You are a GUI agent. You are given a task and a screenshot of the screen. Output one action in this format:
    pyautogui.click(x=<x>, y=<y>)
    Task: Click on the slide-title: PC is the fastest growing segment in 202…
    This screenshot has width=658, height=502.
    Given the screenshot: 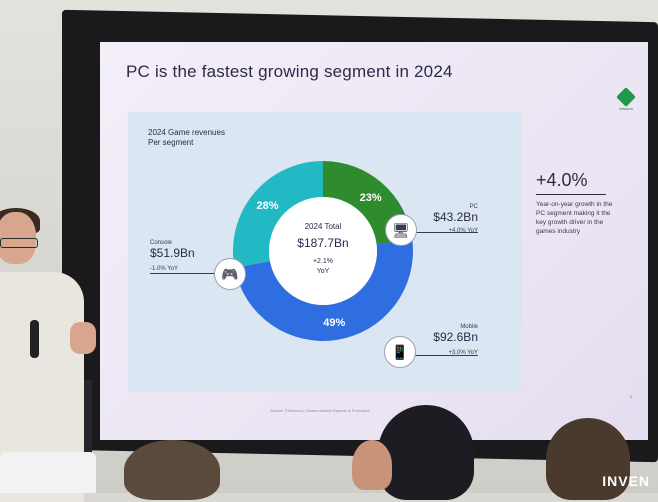 What is the action you would take?
    pyautogui.click(x=289, y=71)
    